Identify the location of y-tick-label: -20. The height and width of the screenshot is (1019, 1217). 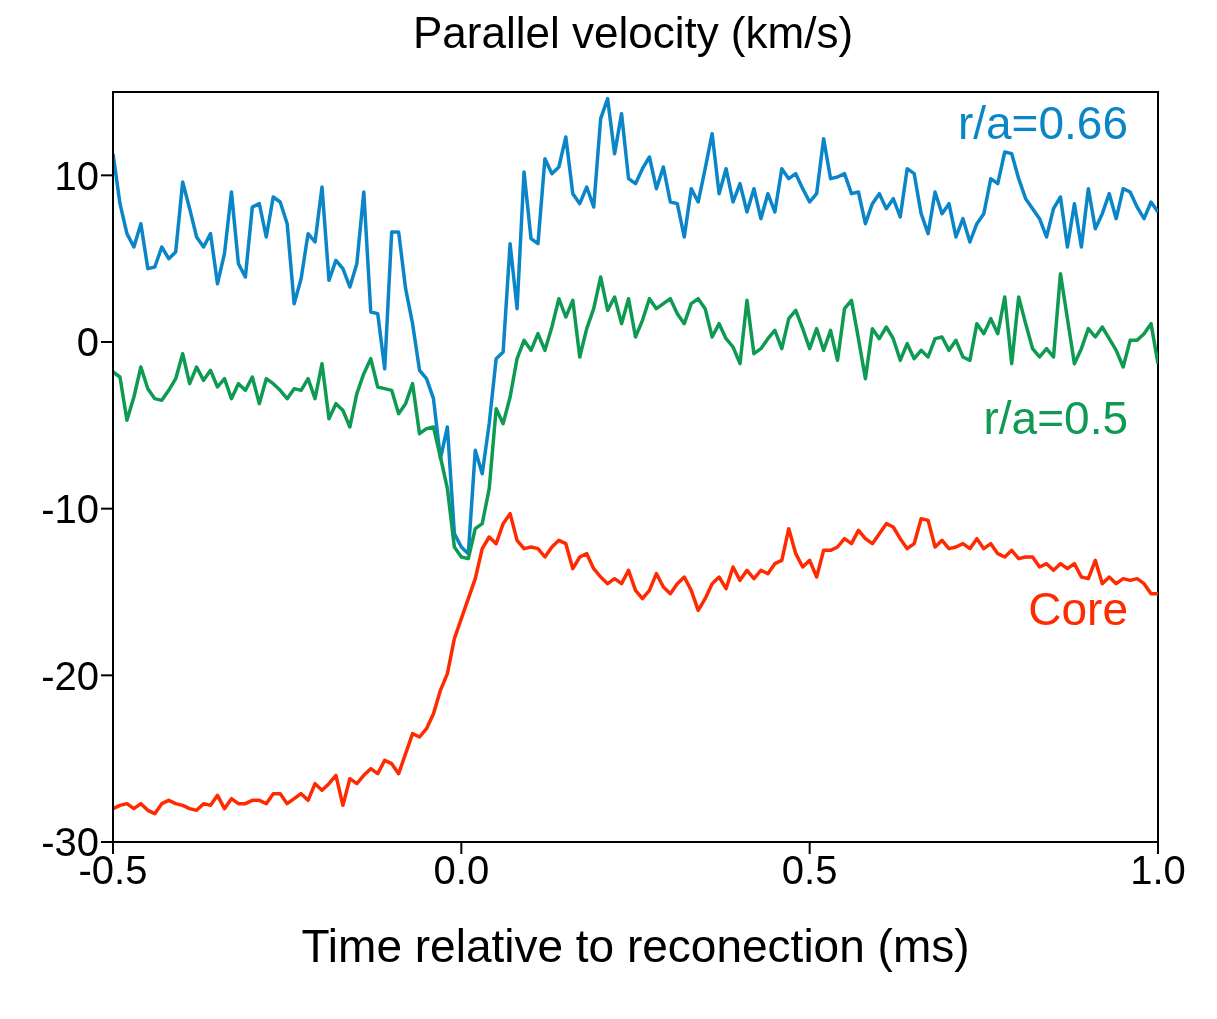
(70, 675).